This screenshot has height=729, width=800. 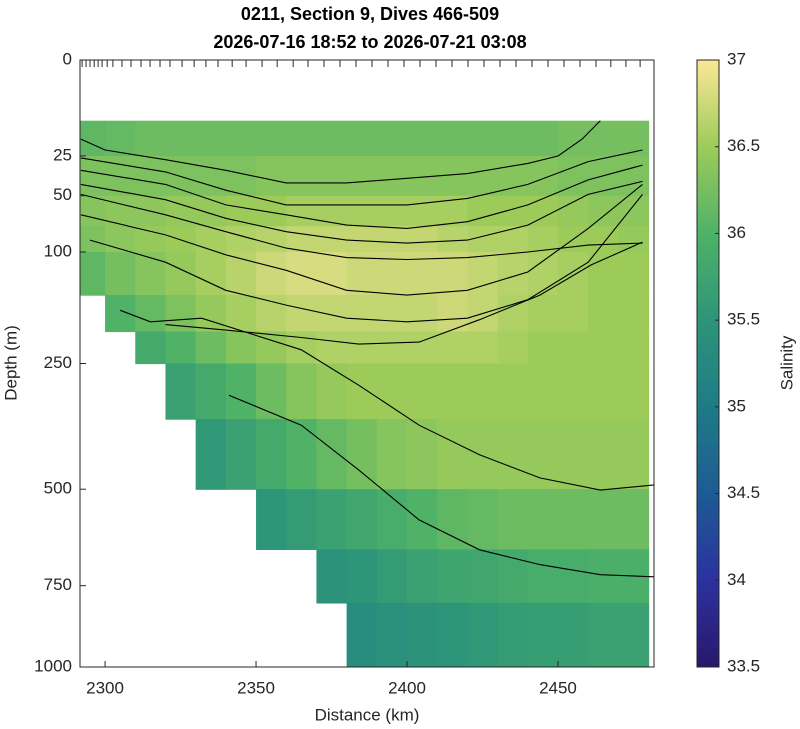 What do you see at coordinates (786, 362) in the screenshot?
I see `colorbar-label: Salinity` at bounding box center [786, 362].